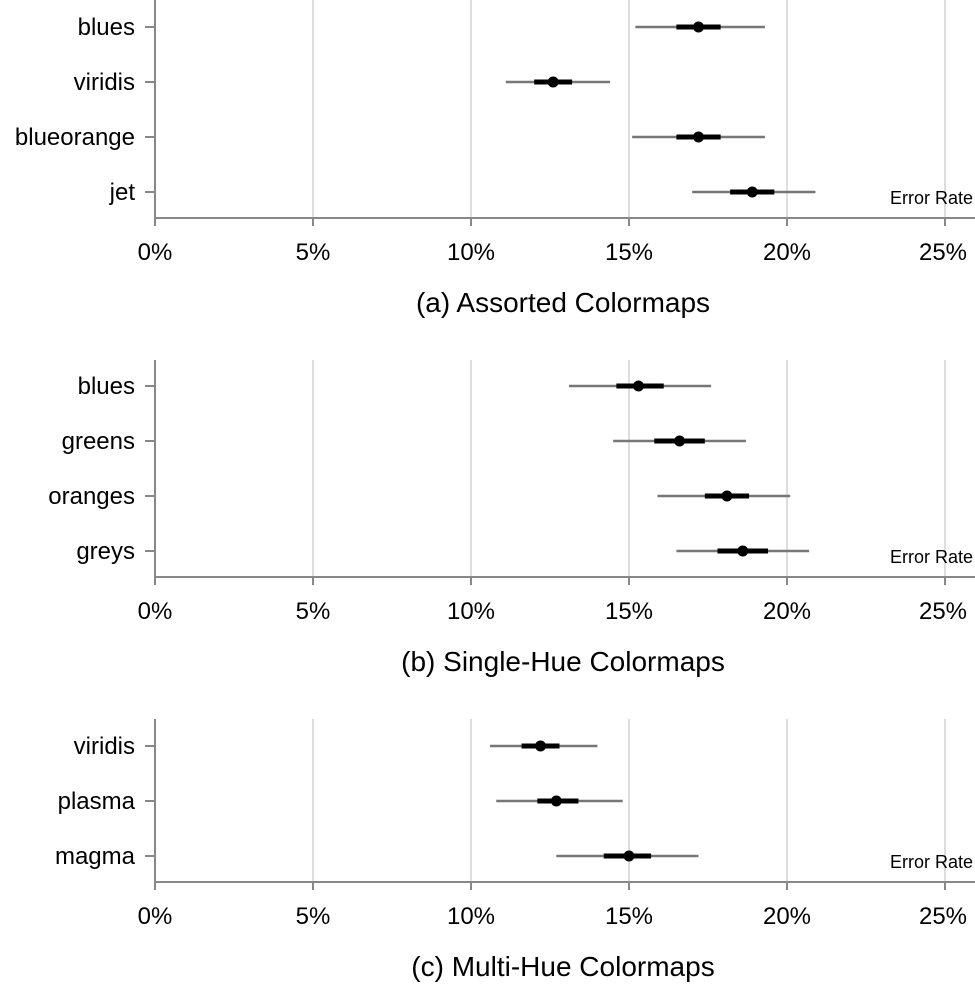 The height and width of the screenshot is (984, 975). What do you see at coordinates (562, 966) in the screenshot?
I see `panel-caption: (c) Multi-Hue Colormaps` at bounding box center [562, 966].